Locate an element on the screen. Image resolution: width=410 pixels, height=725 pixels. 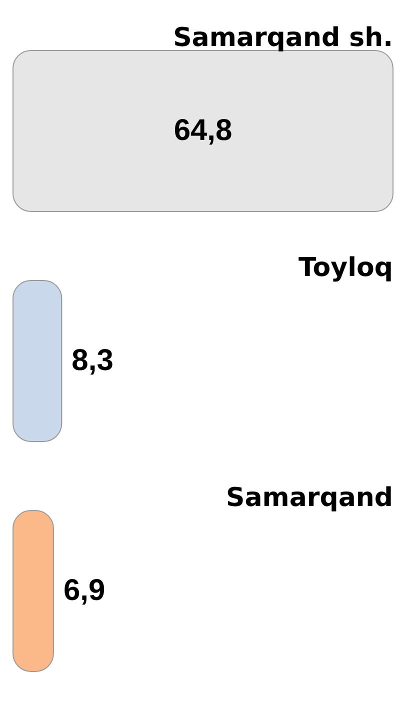
y-tick-label: Toyloq is located at coordinates (345, 268).